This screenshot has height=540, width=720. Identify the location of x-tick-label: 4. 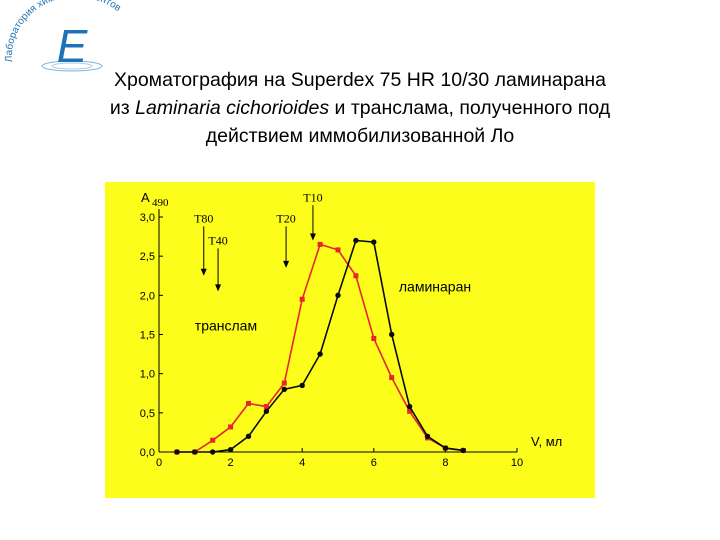
(302, 463).